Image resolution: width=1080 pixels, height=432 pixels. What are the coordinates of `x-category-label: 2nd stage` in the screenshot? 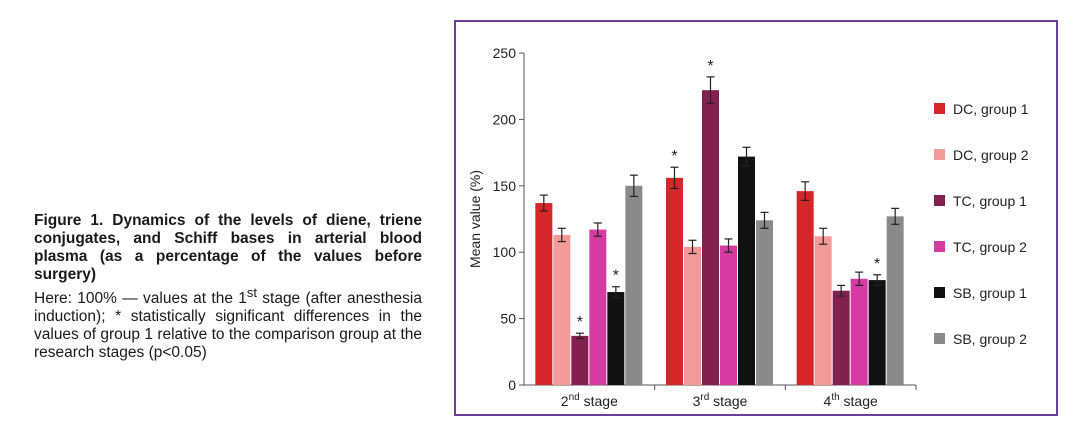 It's located at (589, 400).